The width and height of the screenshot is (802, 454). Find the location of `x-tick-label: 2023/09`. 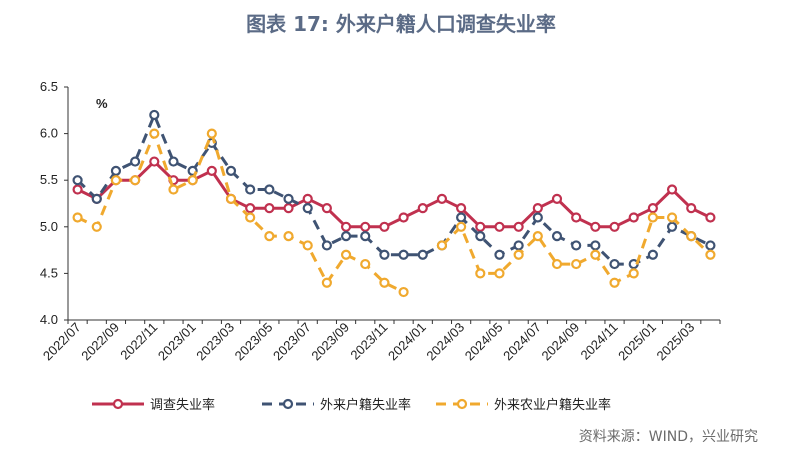

x-tick-label: 2023/09 is located at coordinates (330, 342).